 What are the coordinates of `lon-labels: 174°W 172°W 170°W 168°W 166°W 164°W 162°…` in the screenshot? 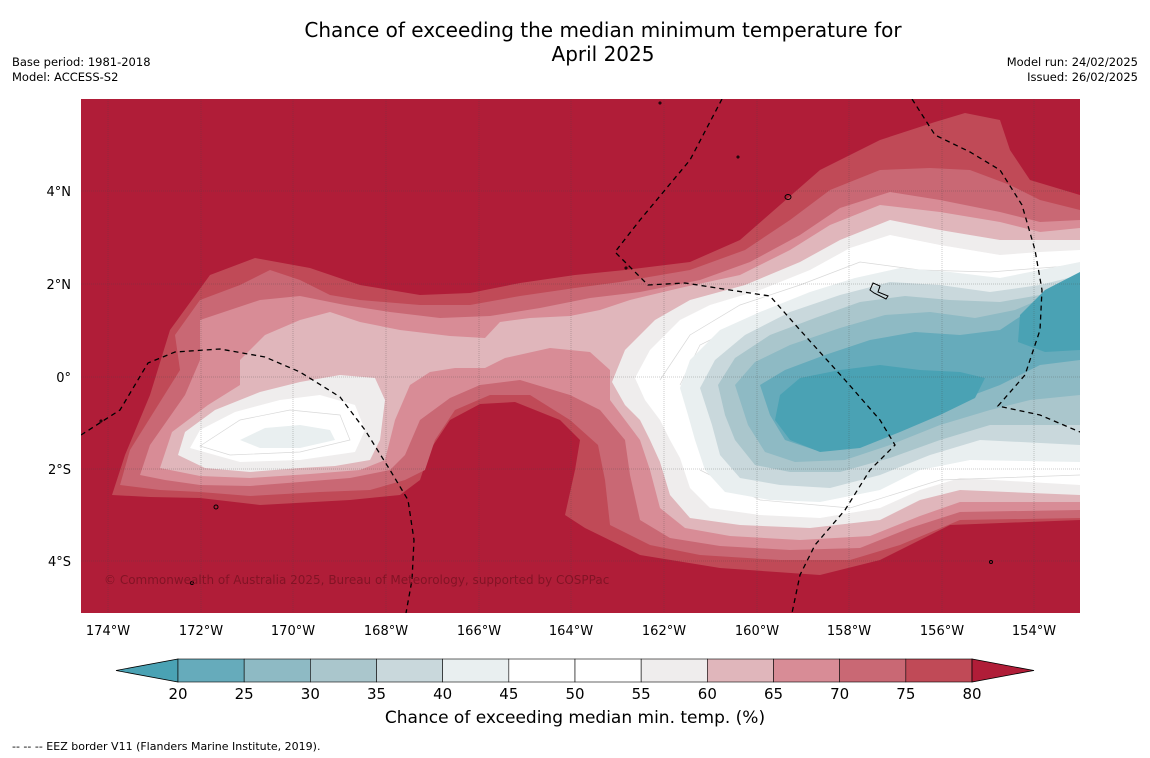 It's located at (571, 631).